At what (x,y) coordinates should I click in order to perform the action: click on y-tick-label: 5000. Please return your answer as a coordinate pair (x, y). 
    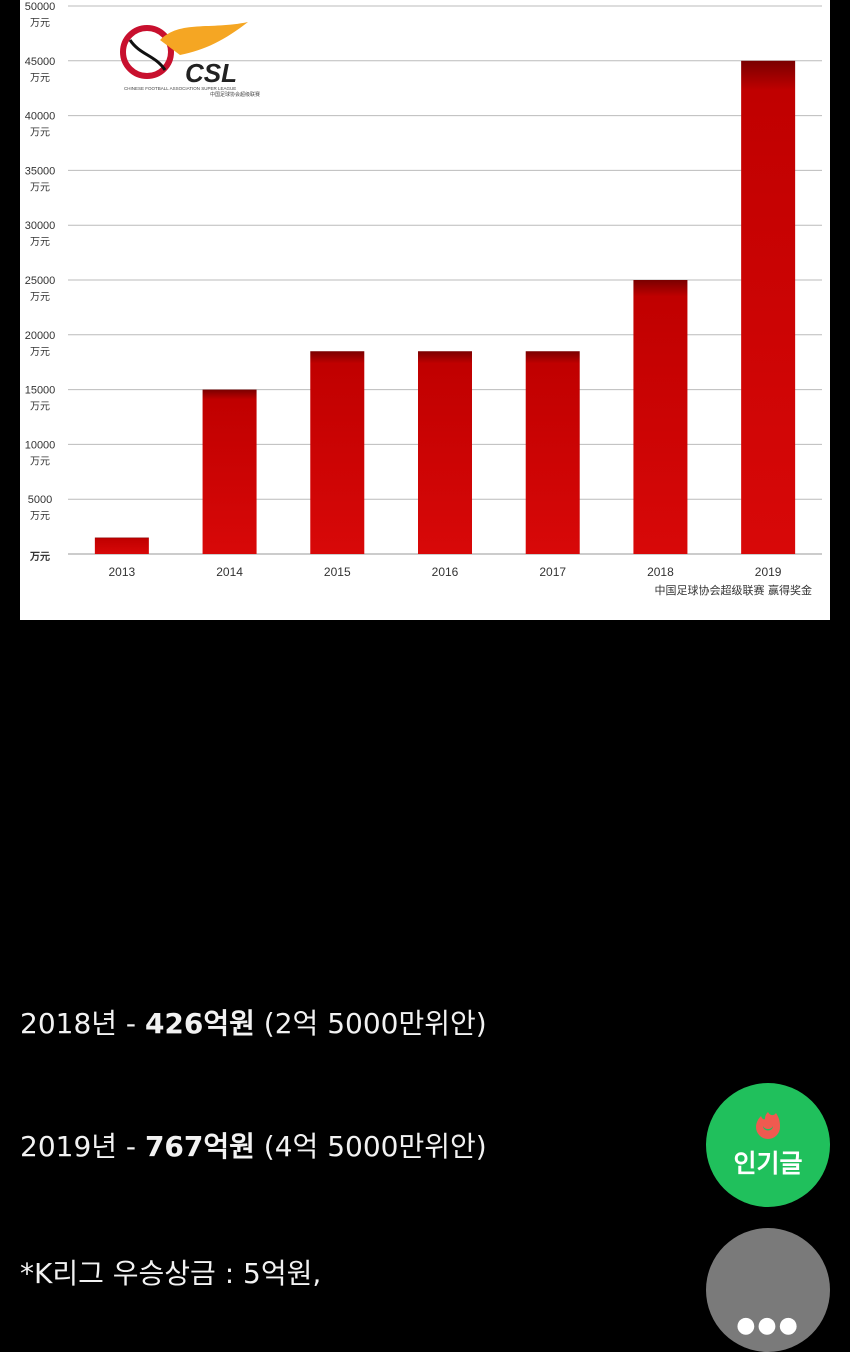
    Looking at the image, I should click on (40, 500).